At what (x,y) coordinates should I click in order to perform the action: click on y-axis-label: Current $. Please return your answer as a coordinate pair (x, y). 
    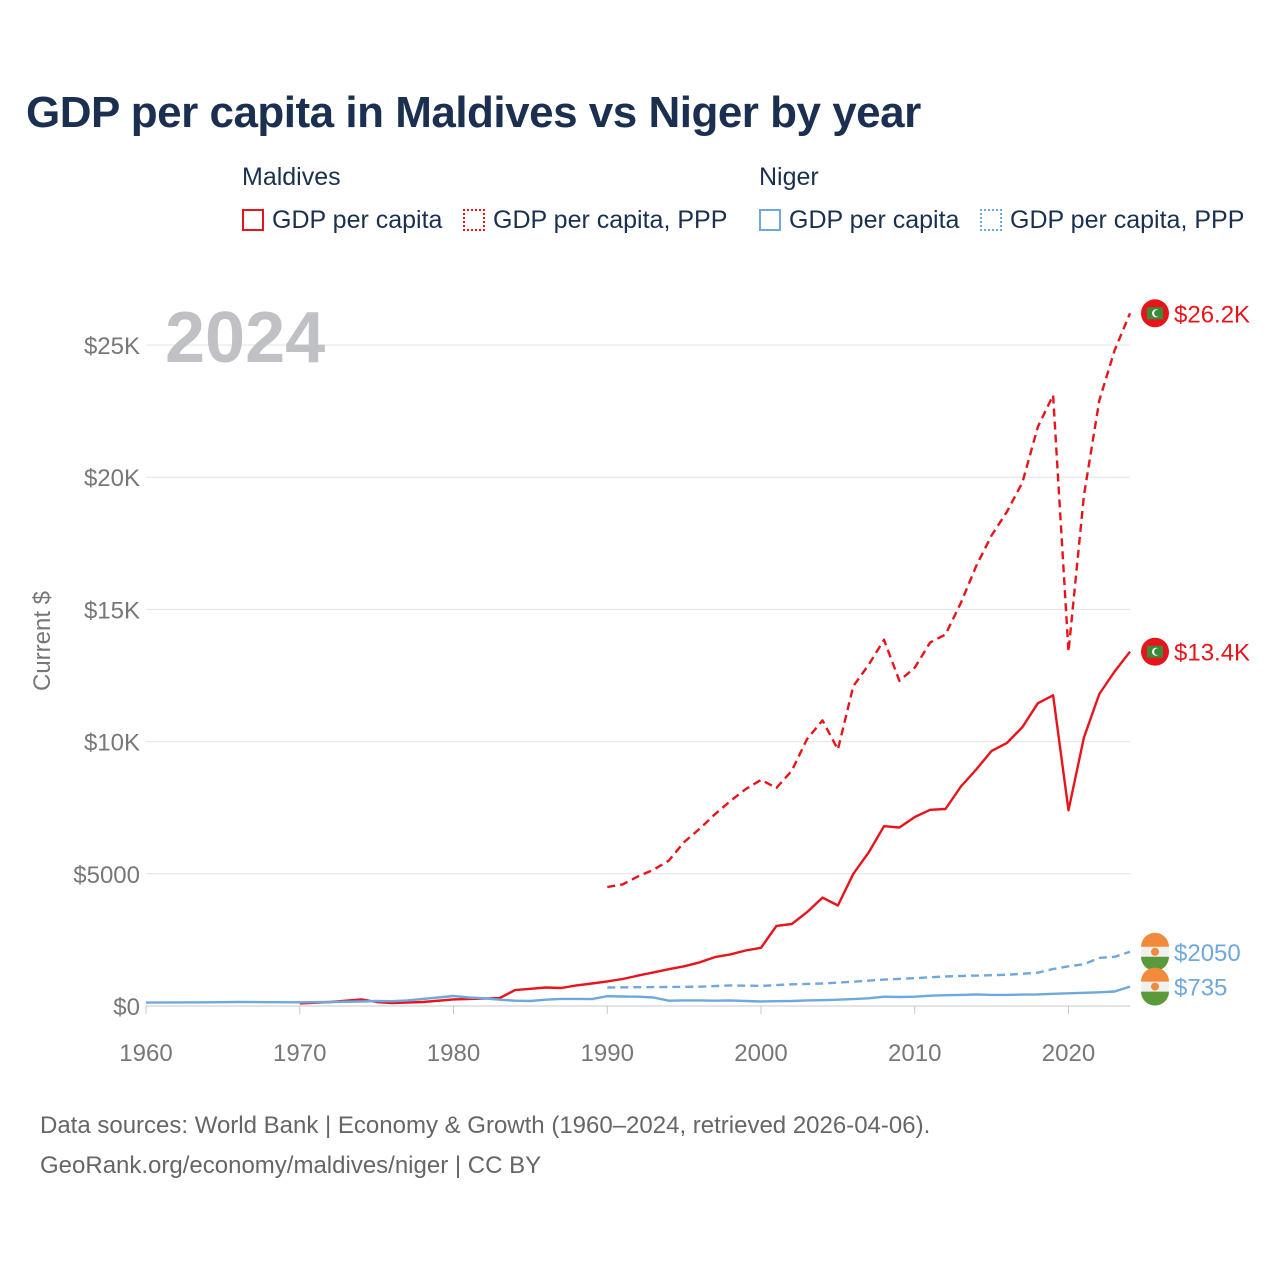
    Looking at the image, I should click on (42, 641).